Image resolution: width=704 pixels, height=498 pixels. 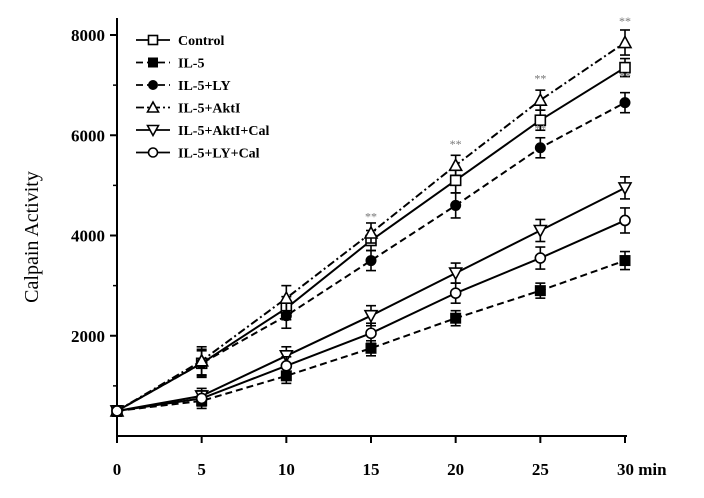 What do you see at coordinates (88, 135) in the screenshot?
I see `y-tick-label: 6000` at bounding box center [88, 135].